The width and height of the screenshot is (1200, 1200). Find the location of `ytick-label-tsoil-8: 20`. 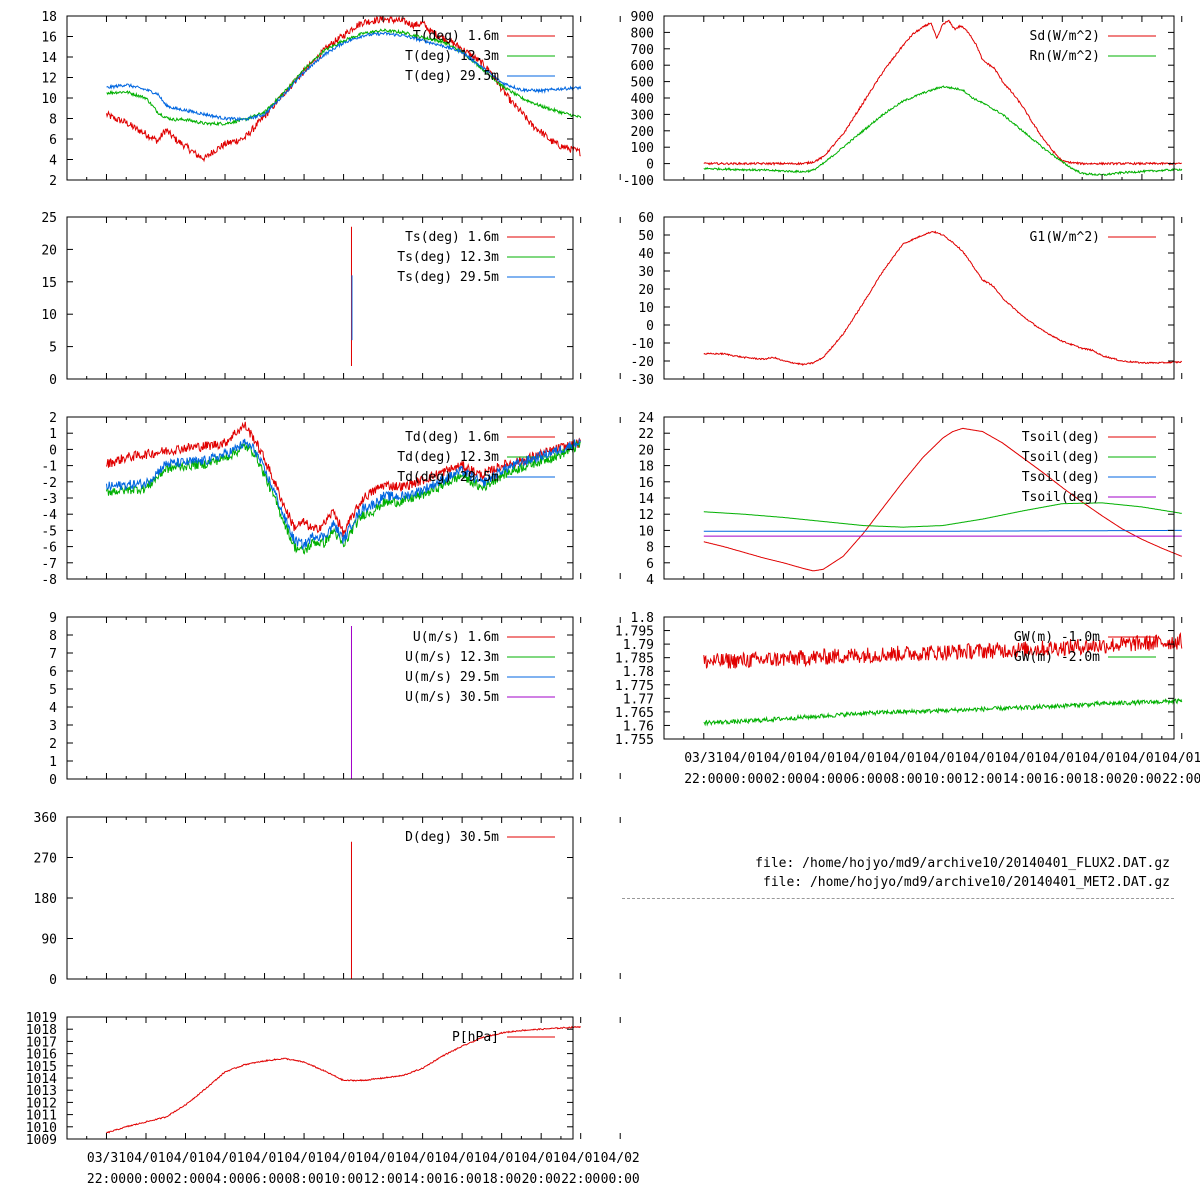

ytick-label-tsoil-8: 20 is located at coordinates (646, 450).